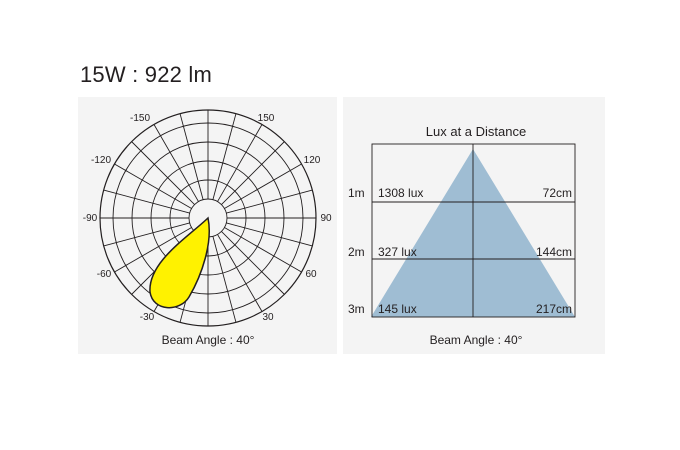 The width and height of the screenshot is (680, 450). I want to click on angle-label: 120, so click(312, 160).